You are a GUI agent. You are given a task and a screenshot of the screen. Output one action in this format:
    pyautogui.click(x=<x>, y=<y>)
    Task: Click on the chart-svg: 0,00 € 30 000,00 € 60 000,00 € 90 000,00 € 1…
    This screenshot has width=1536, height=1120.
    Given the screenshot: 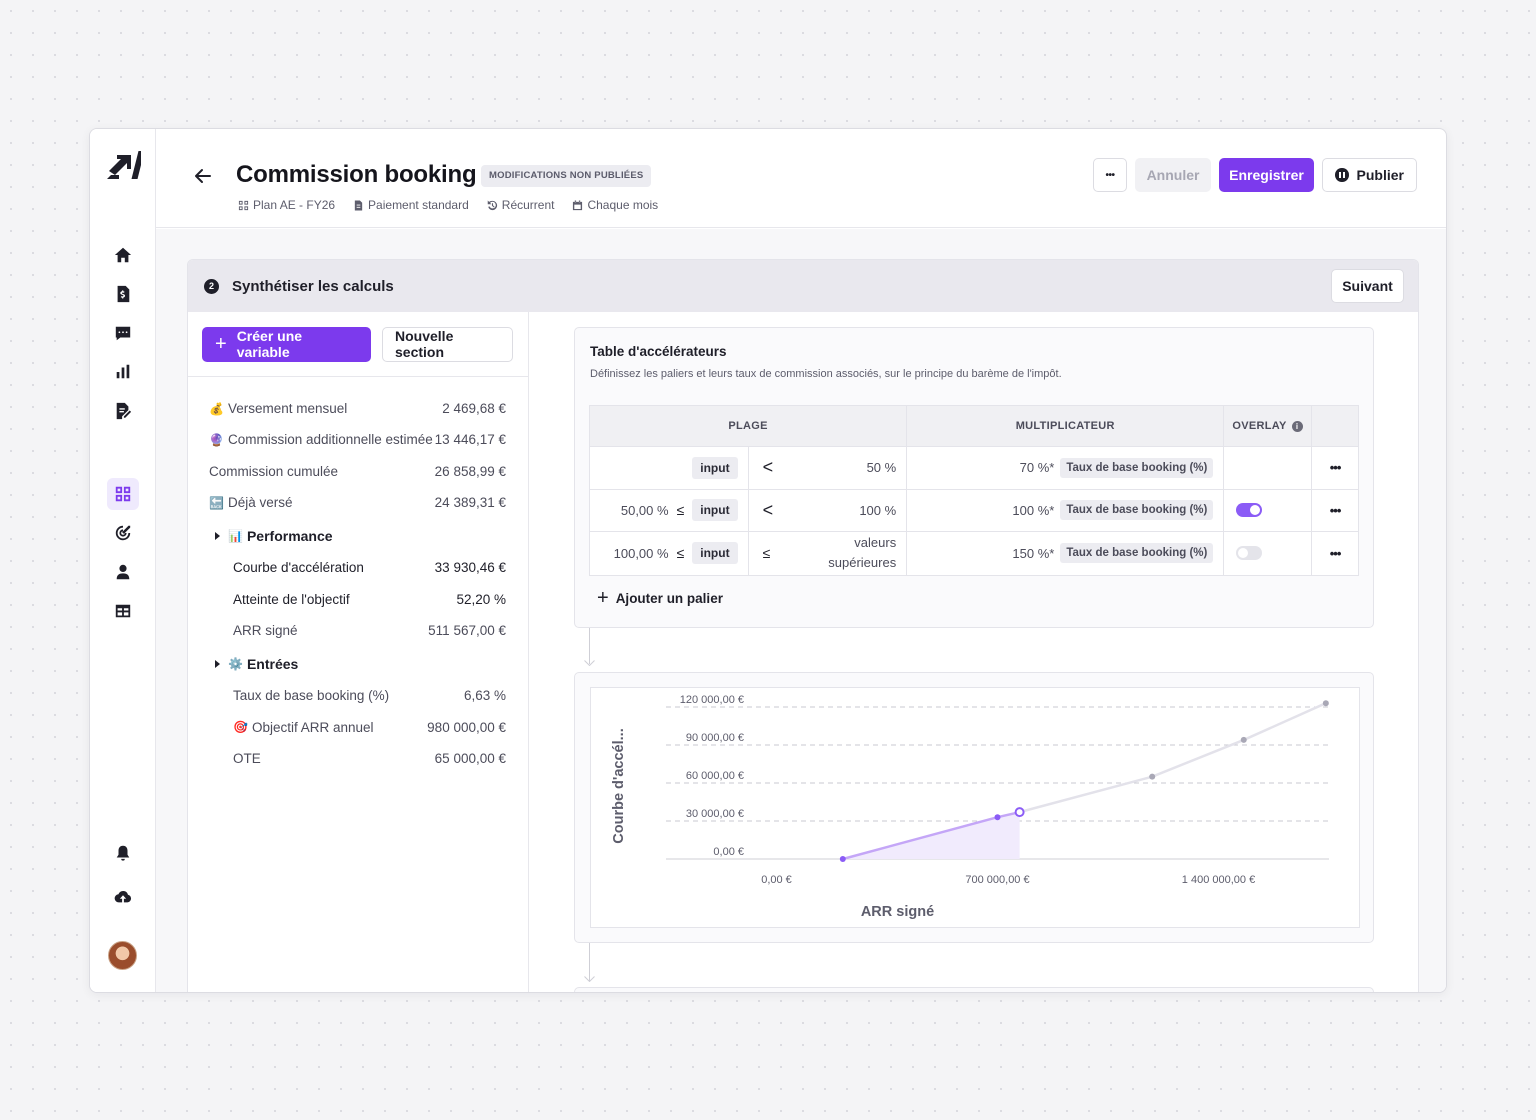 What is the action you would take?
    pyautogui.click(x=970, y=807)
    